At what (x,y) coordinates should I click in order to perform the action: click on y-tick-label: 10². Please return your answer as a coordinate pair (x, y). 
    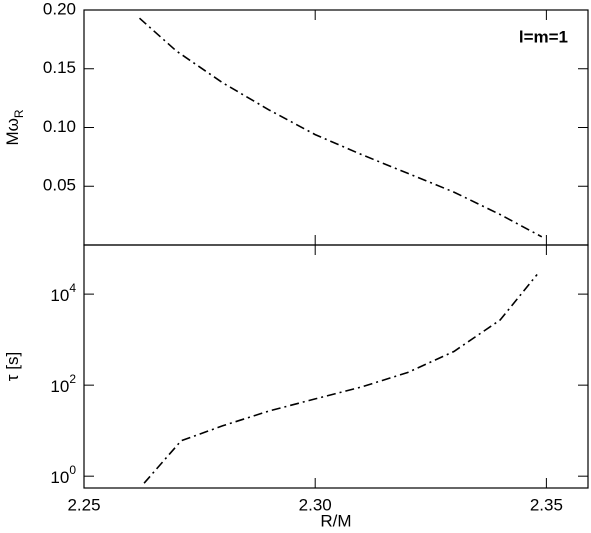
    Looking at the image, I should click on (63, 384).